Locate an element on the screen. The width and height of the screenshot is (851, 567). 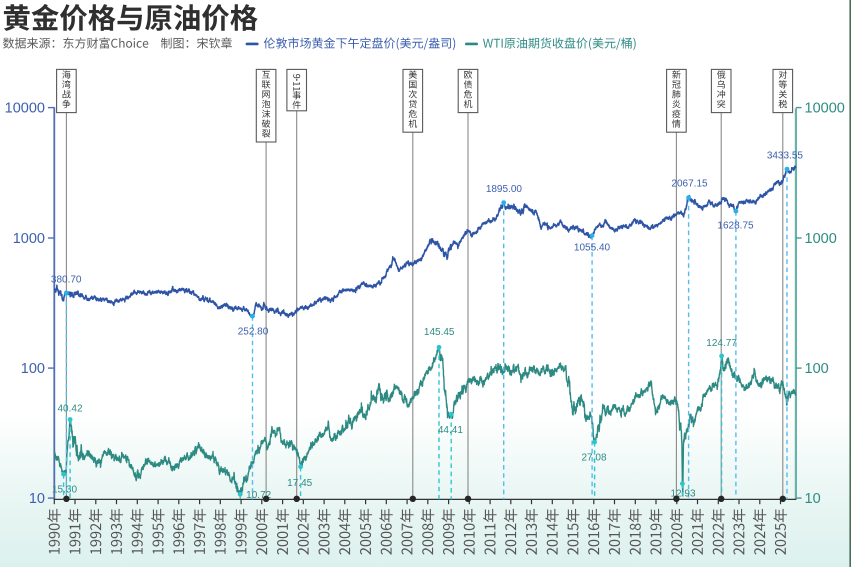
svg-text: 40.42 is located at coordinates (69, 408).